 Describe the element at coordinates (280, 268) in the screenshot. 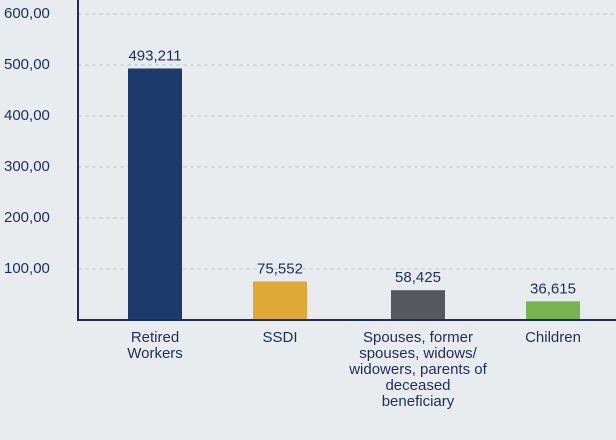

I see `value-label: 75,552` at that location.